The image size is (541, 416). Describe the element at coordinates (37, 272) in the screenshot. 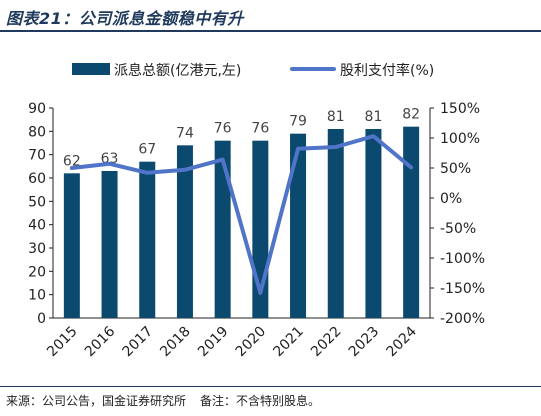

I see `left-axis-tick-label: 20` at that location.